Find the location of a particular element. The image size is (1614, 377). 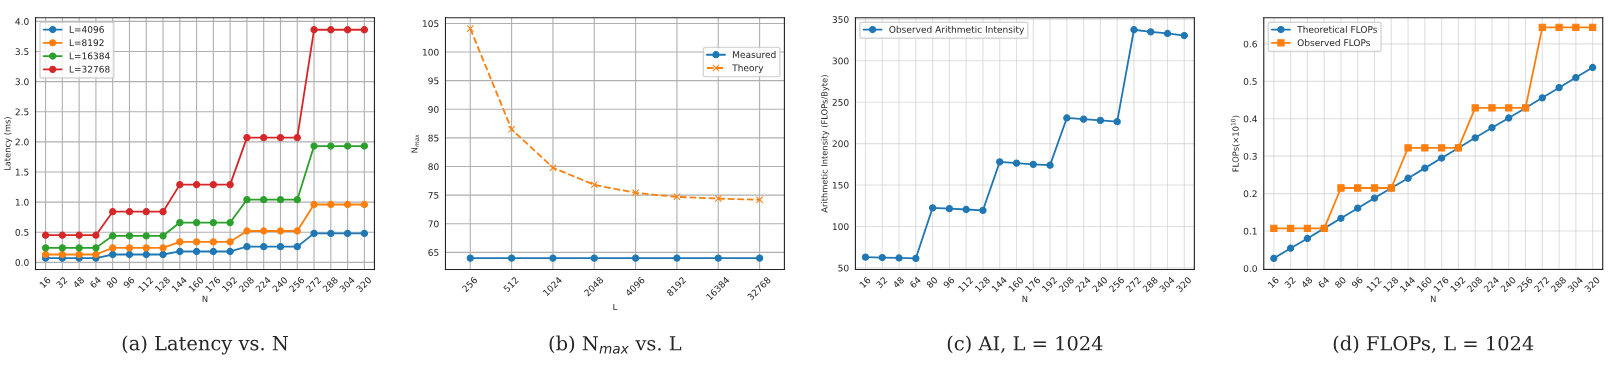

y-tick-label: 100 is located at coordinates (840, 227).